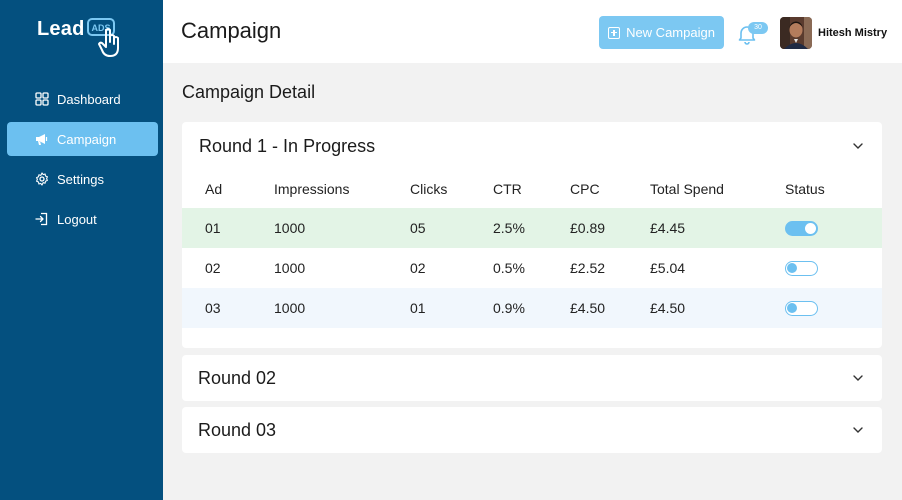  Describe the element at coordinates (213, 268) in the screenshot. I see `cell-ad: 02` at that location.